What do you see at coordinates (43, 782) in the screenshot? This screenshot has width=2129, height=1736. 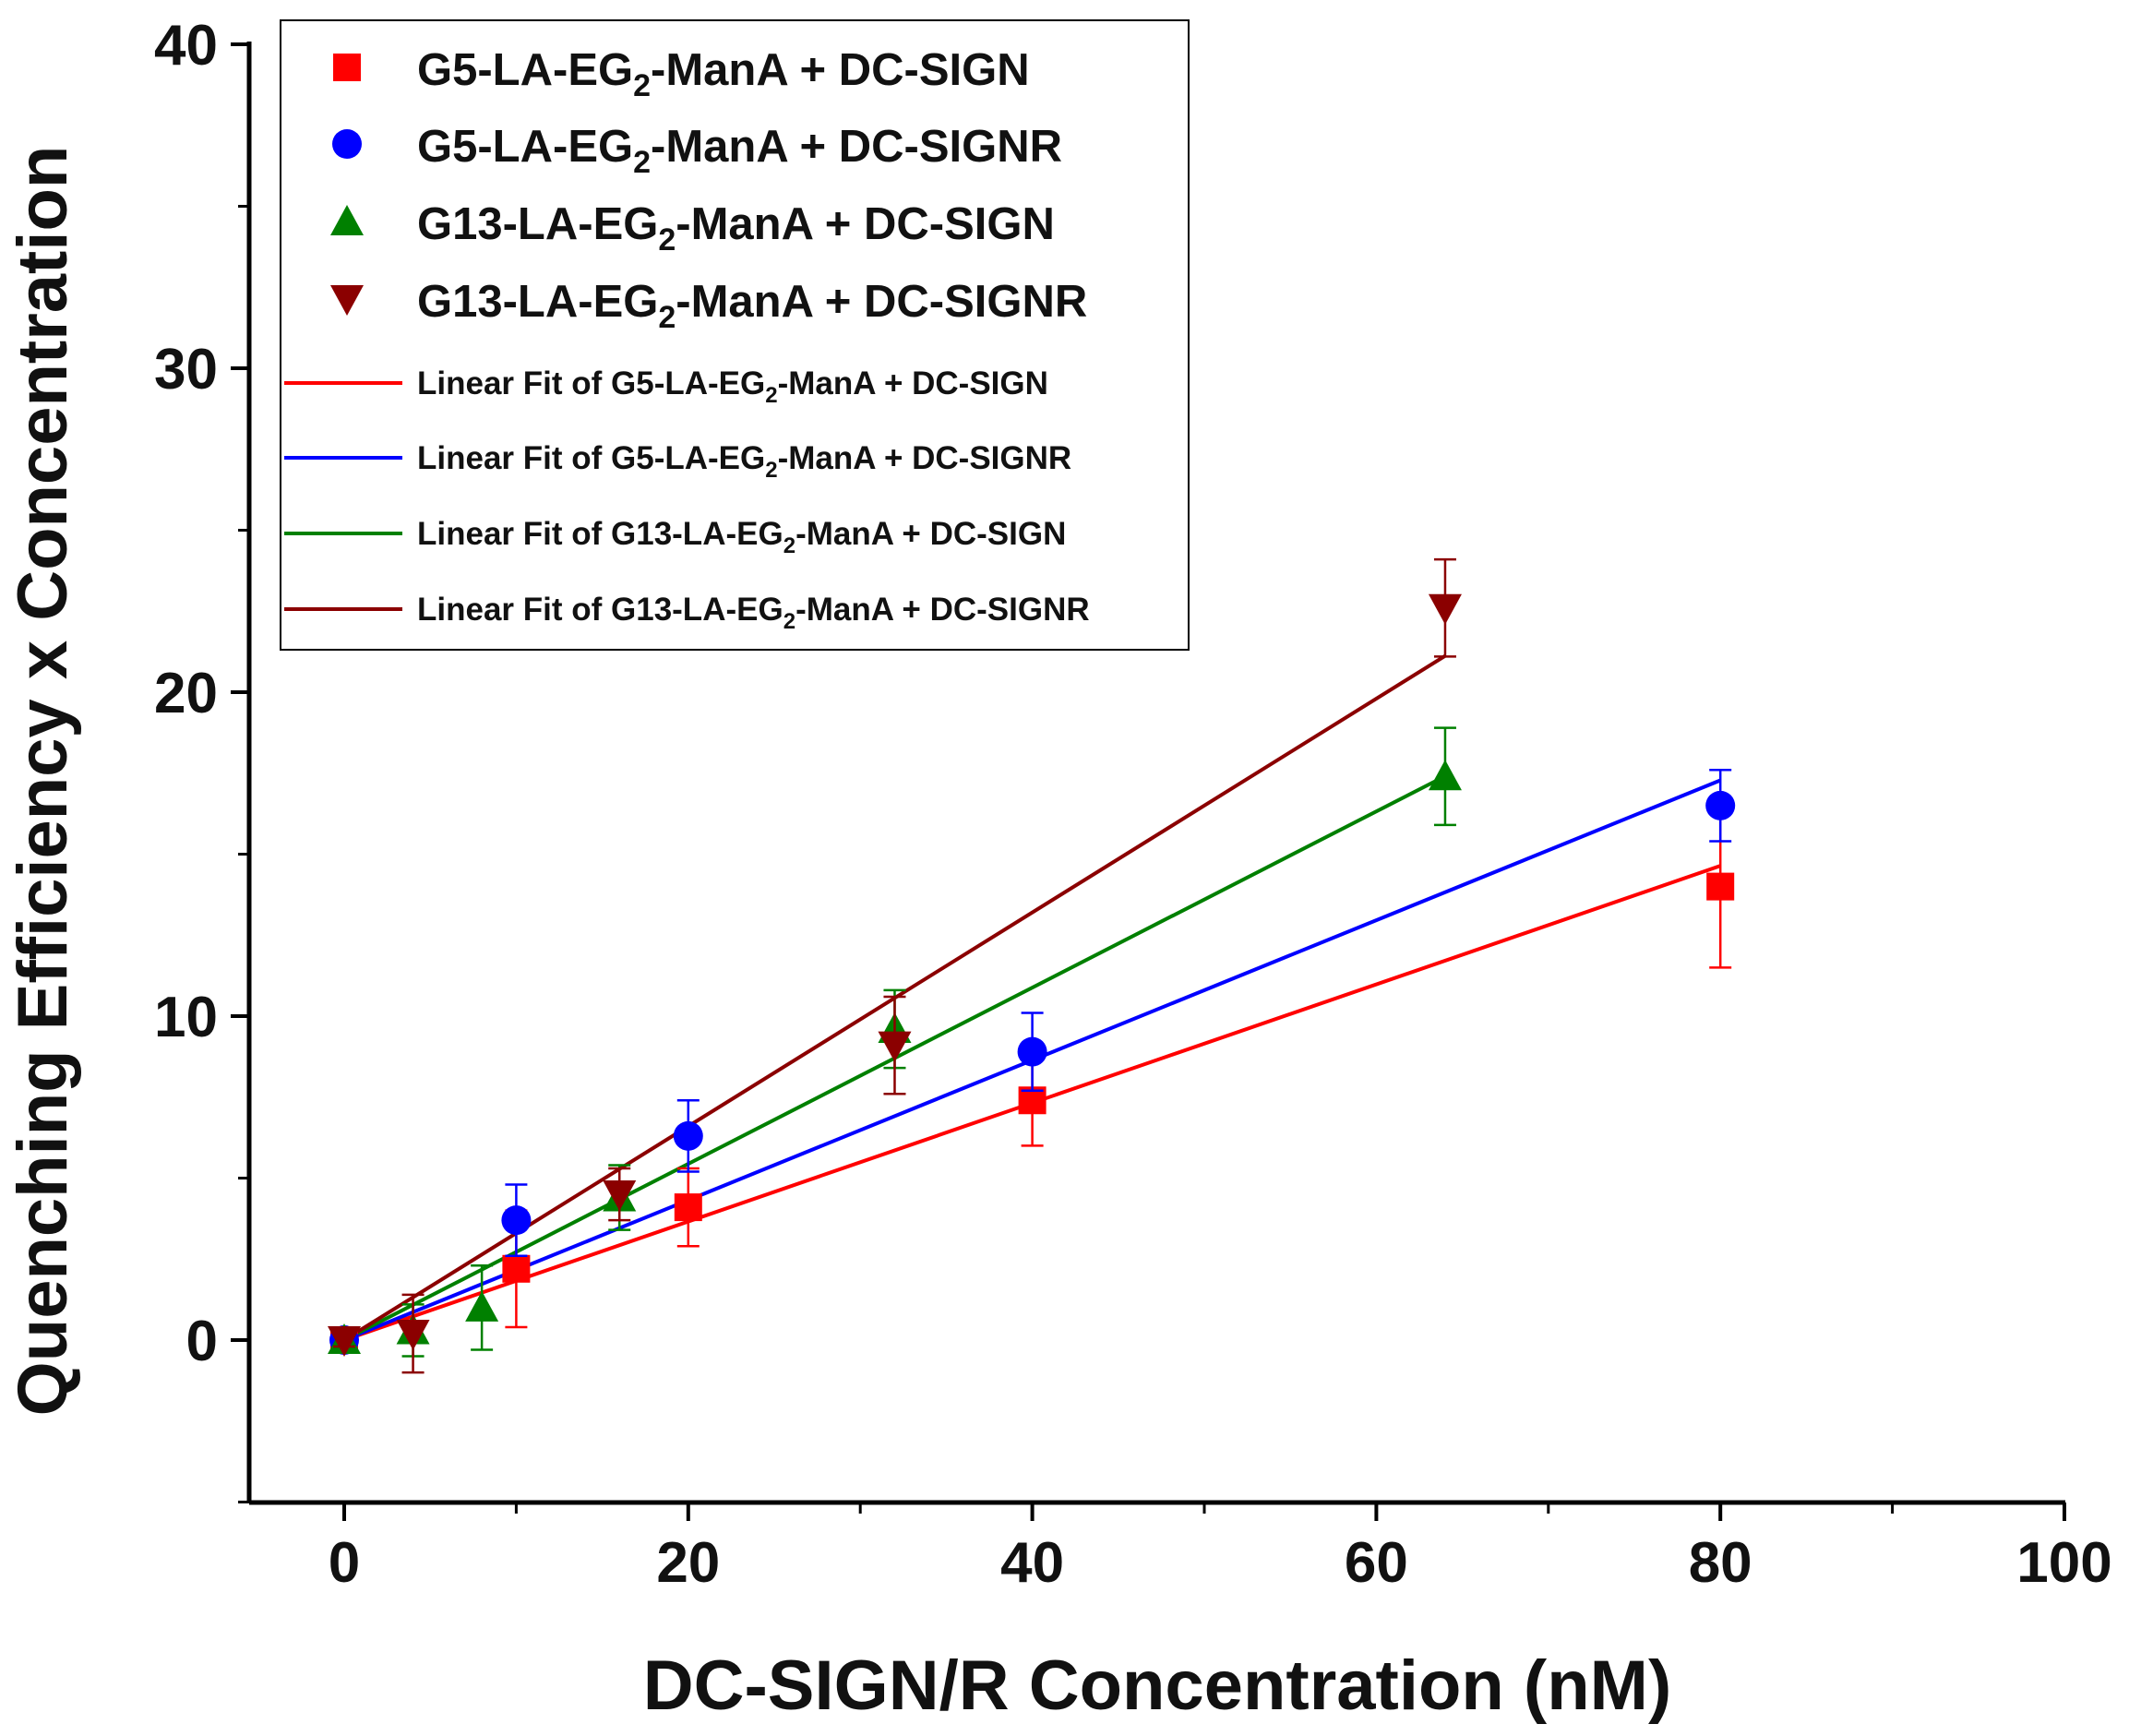 I see `y-axis-label: Quenching Efficiency x Concentration` at bounding box center [43, 782].